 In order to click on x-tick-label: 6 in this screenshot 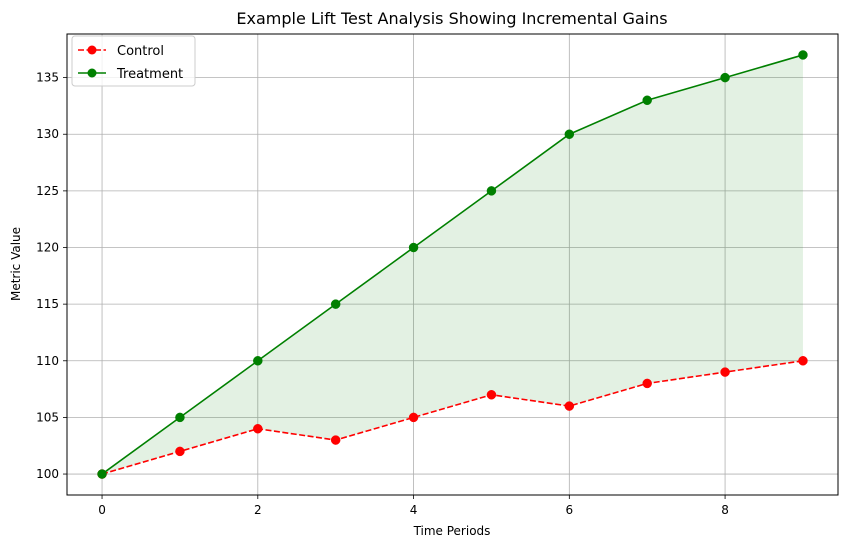, I will do `click(569, 510)`.